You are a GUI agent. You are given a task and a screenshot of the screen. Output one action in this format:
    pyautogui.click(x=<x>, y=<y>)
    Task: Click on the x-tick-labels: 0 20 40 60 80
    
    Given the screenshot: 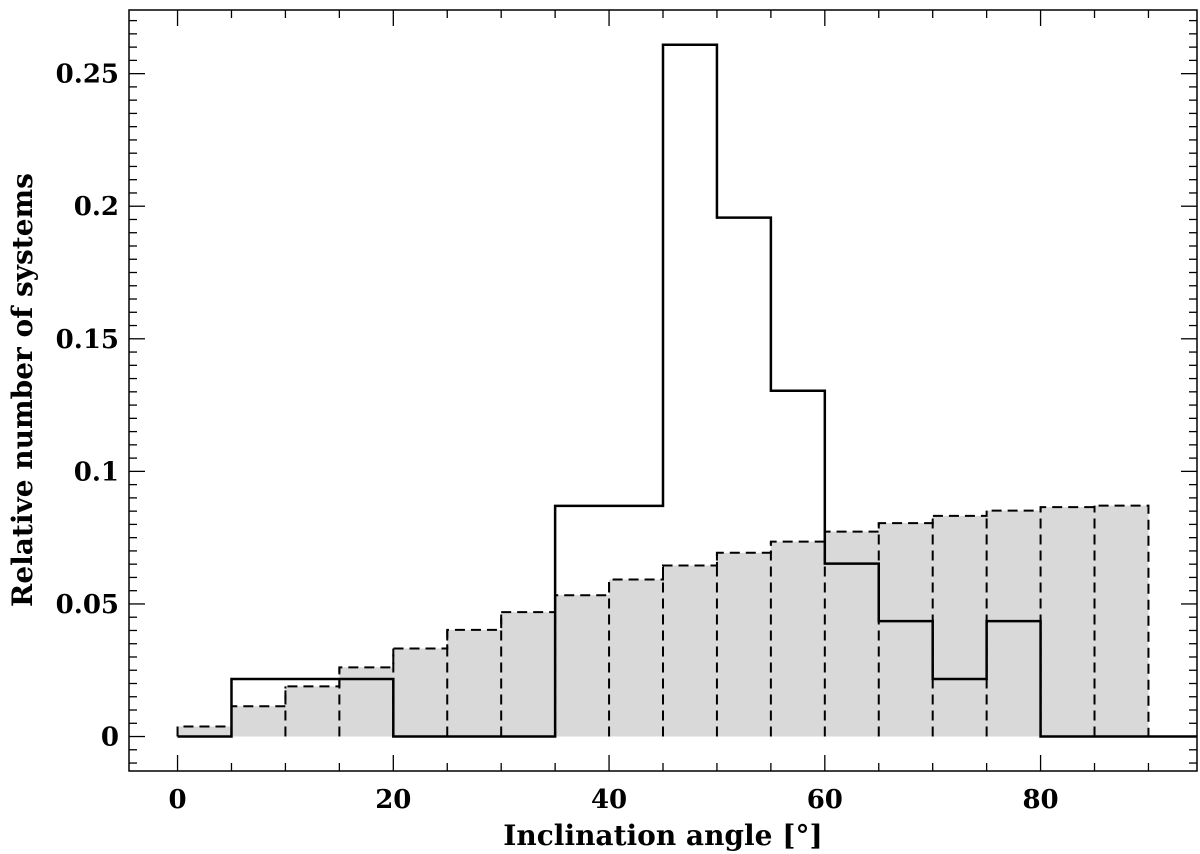 What is the action you would take?
    pyautogui.click(x=613, y=800)
    